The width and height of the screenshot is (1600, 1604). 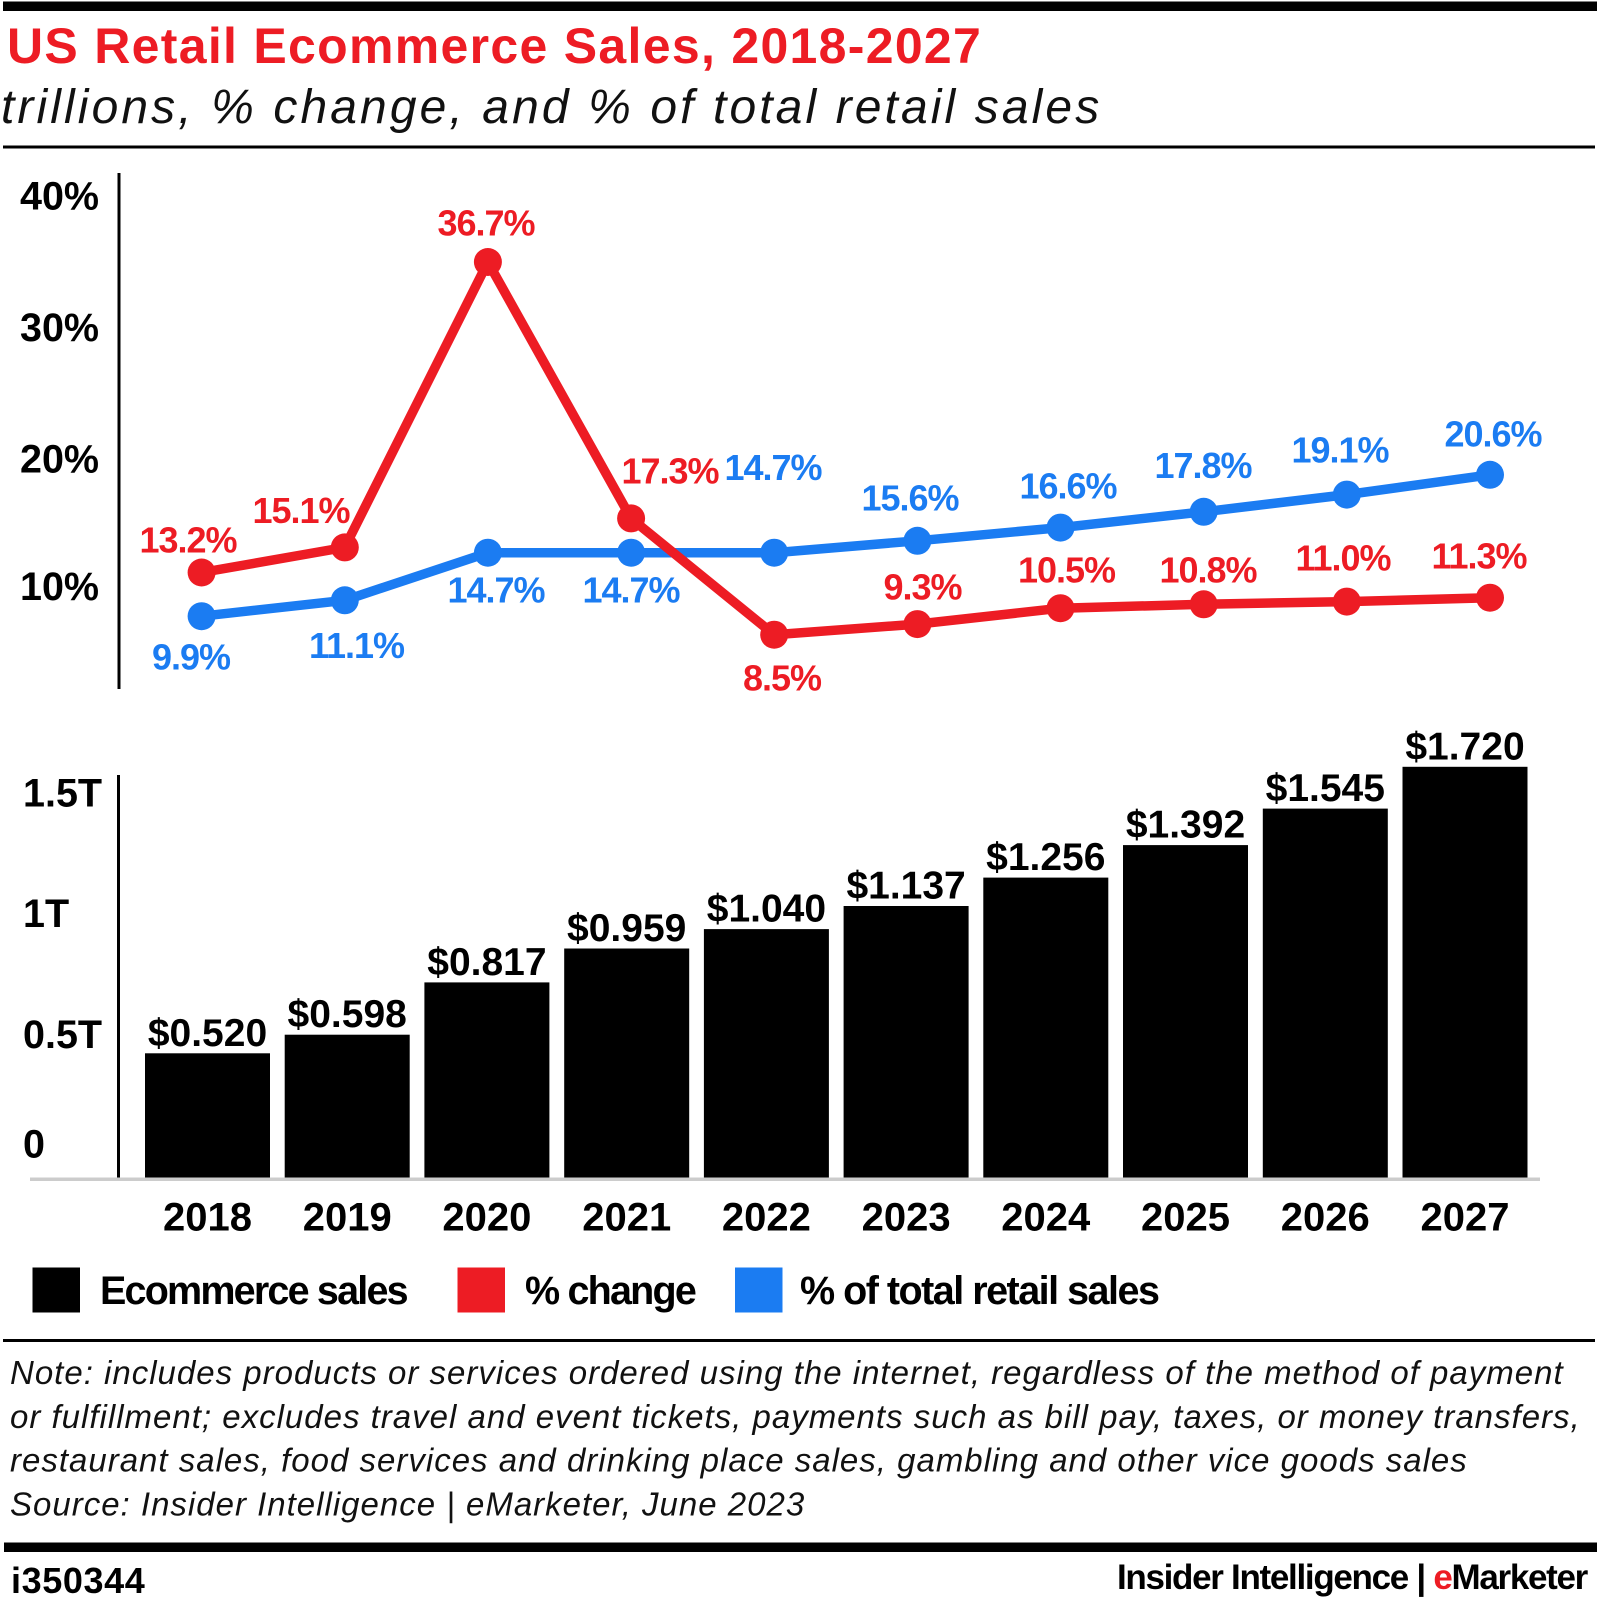 I want to click on svg-text: $0.520, so click(x=207, y=1033).